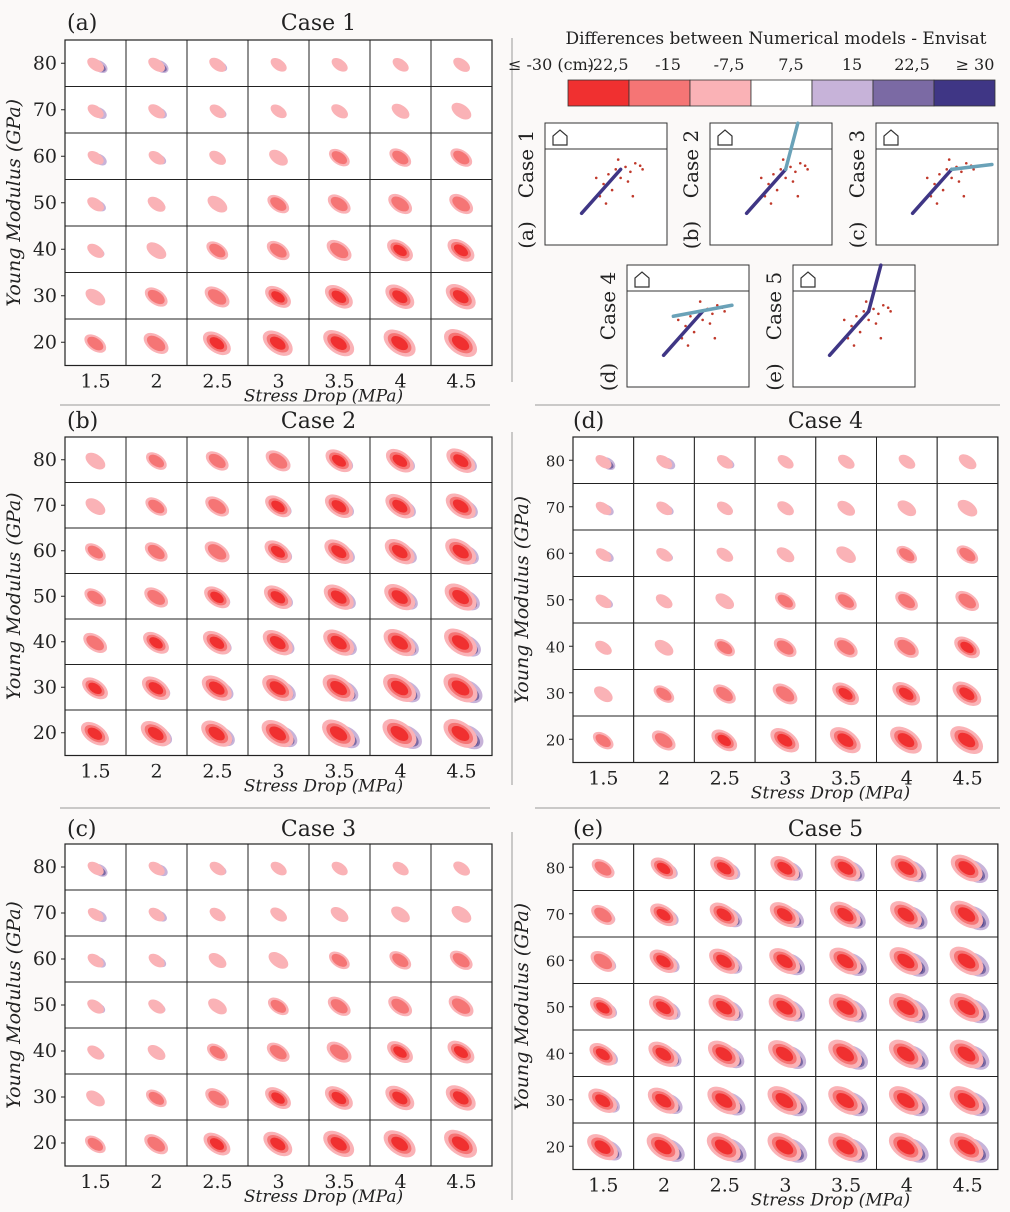 The width and height of the screenshot is (1010, 1212). I want to click on y-tick-label: 20, so click(45, 733).